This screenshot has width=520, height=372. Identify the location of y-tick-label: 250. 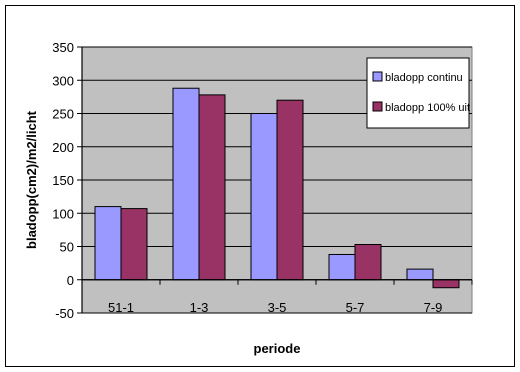
(63, 114).